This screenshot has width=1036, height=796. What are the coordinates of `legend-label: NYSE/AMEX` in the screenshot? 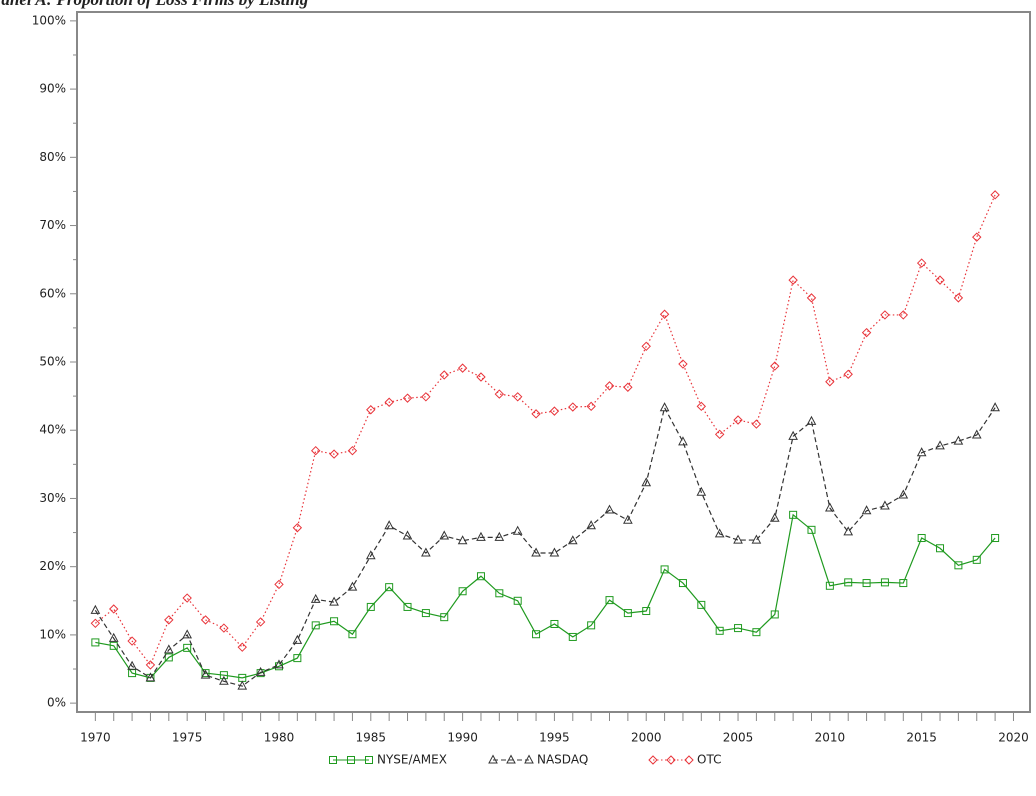 It's located at (412, 760).